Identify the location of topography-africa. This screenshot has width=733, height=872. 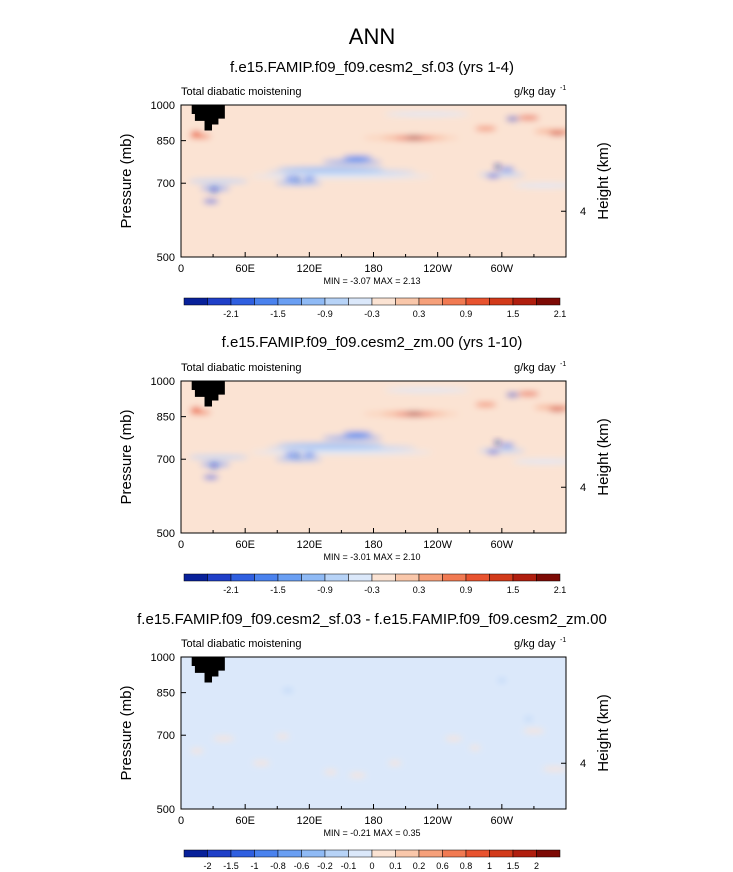
(208, 394).